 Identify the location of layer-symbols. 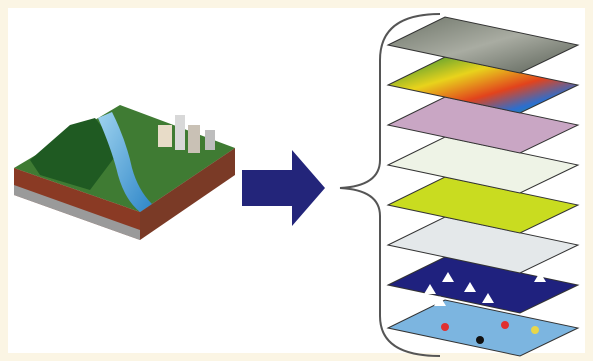
(483, 285).